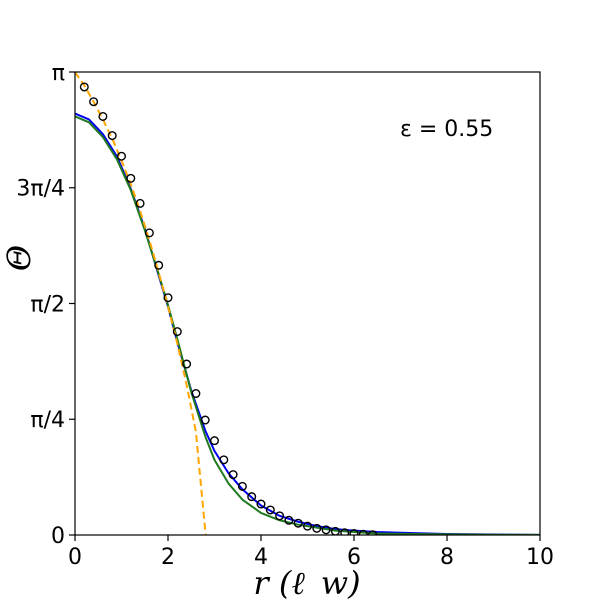 The width and height of the screenshot is (600, 600). I want to click on x-tick-label: 10, so click(540, 557).